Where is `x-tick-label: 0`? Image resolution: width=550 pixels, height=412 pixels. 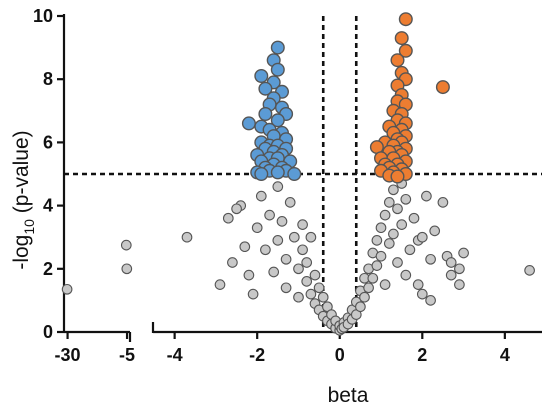 x-tick-label: 0 is located at coordinates (340, 355).